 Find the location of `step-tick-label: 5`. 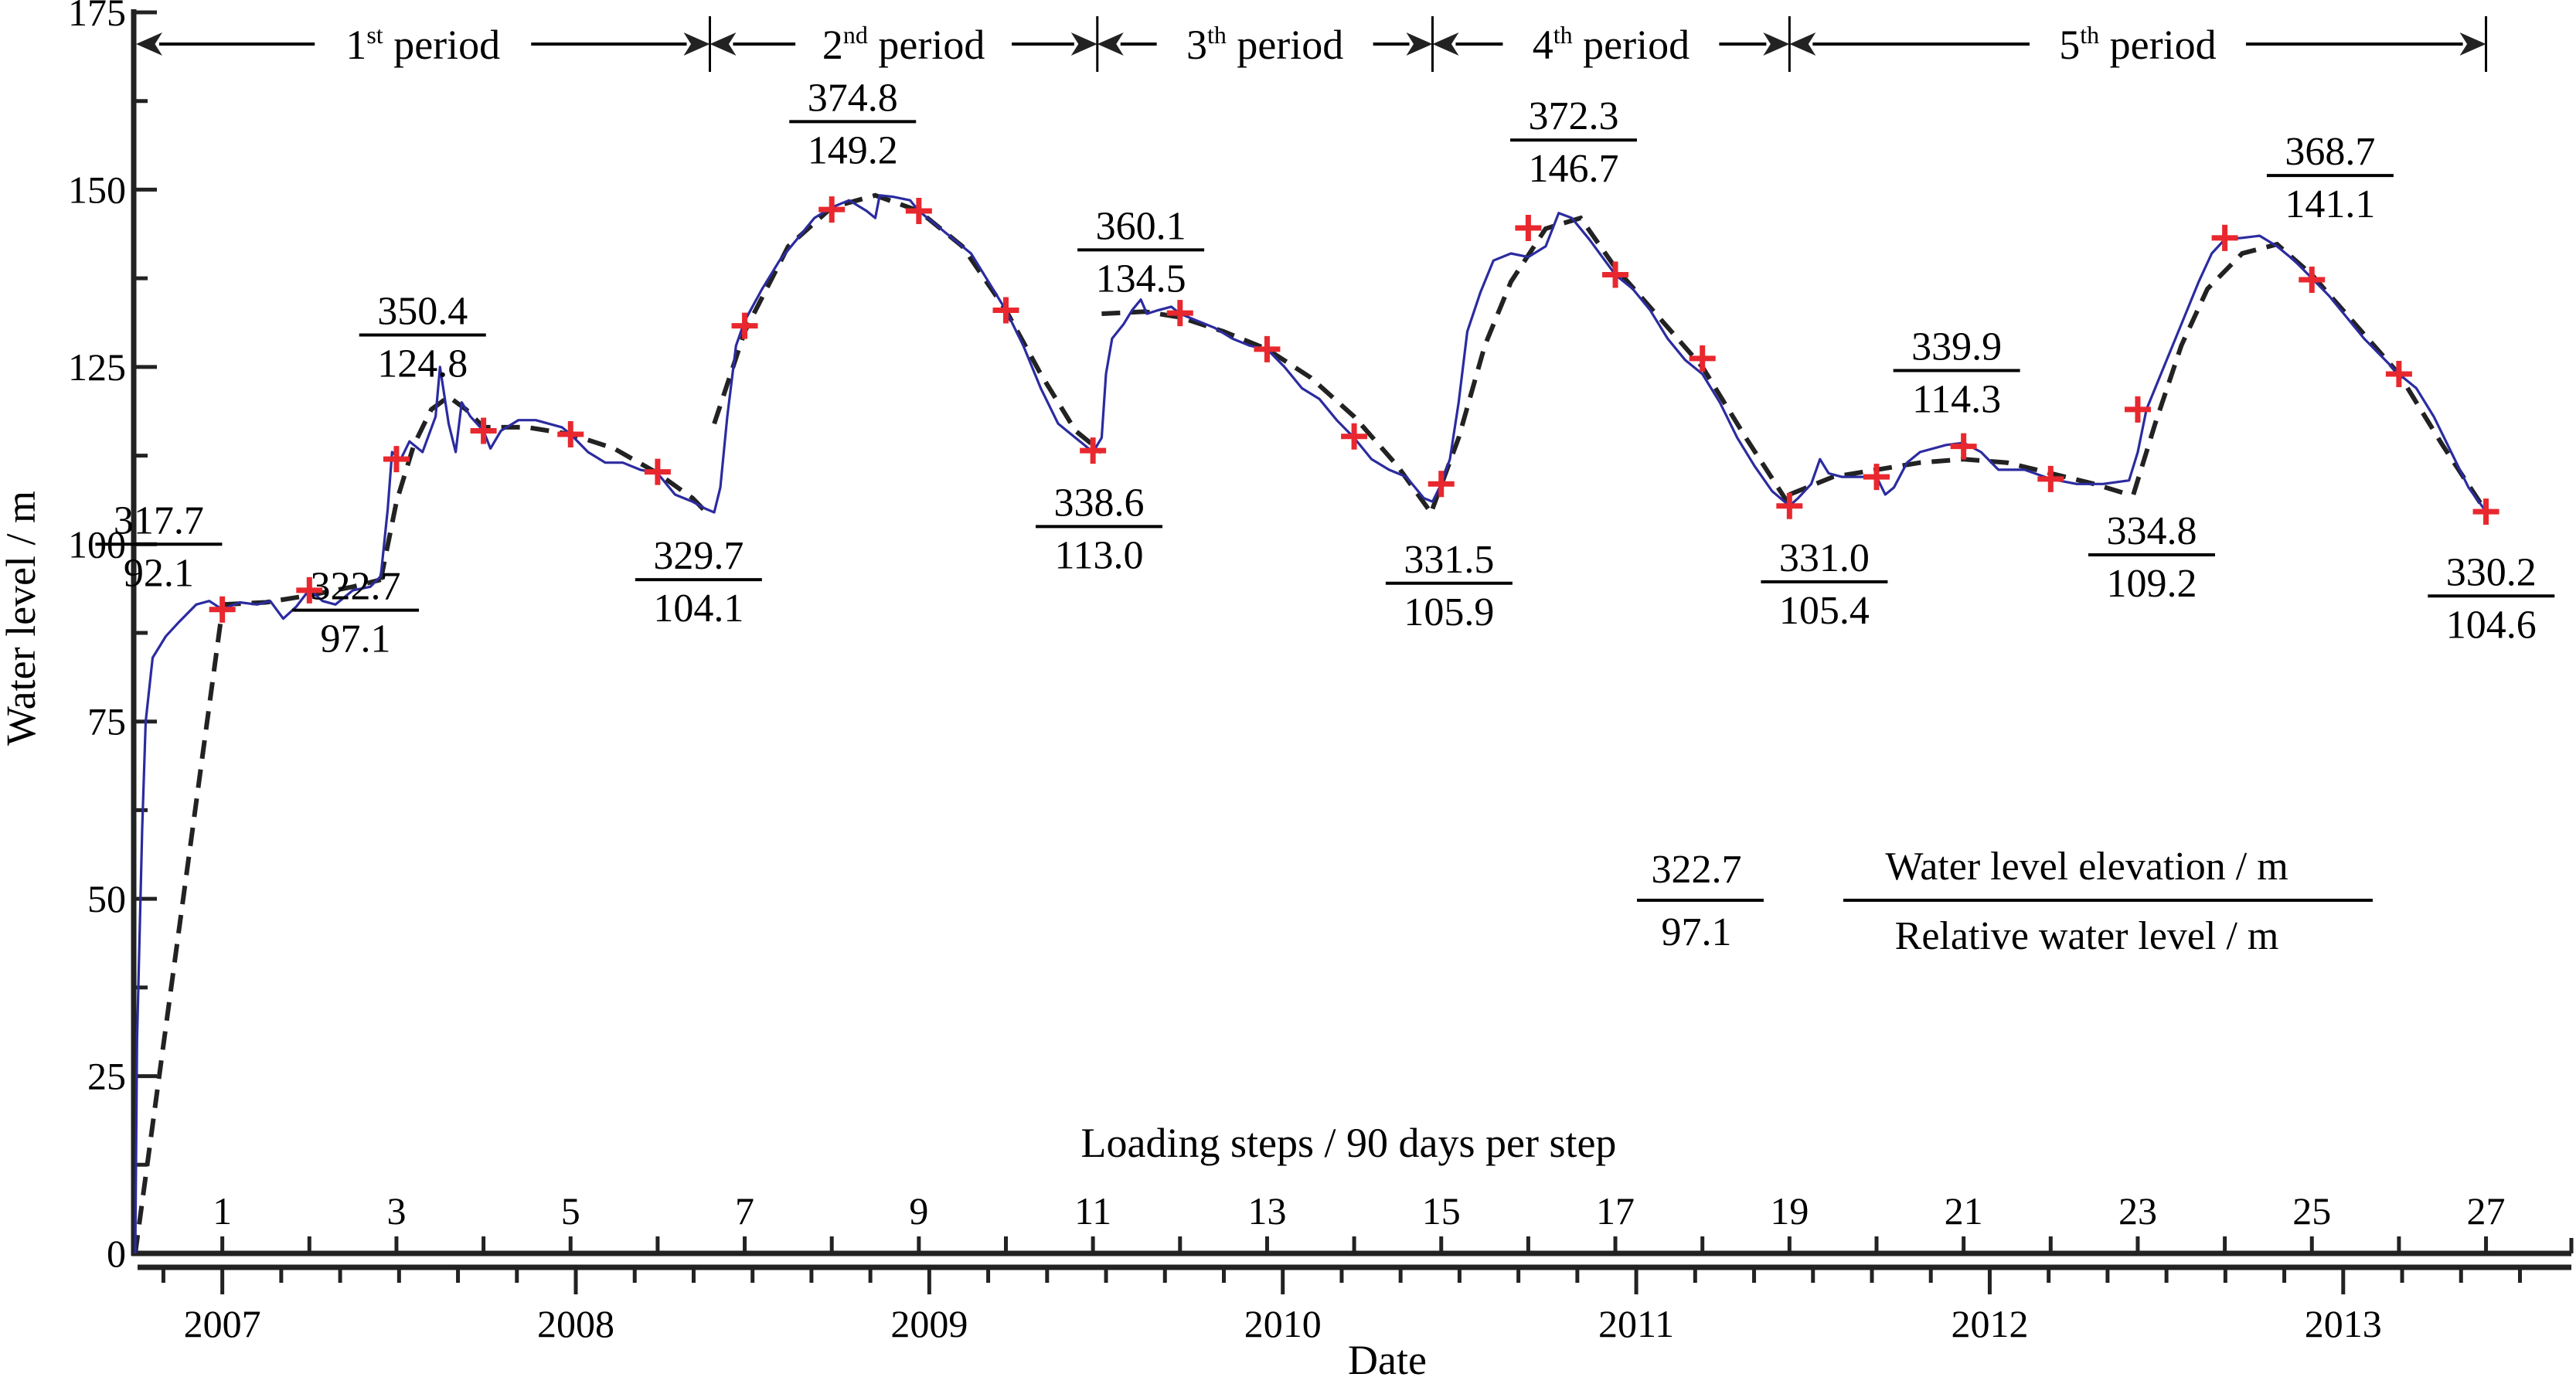

step-tick-label: 5 is located at coordinates (570, 1211).